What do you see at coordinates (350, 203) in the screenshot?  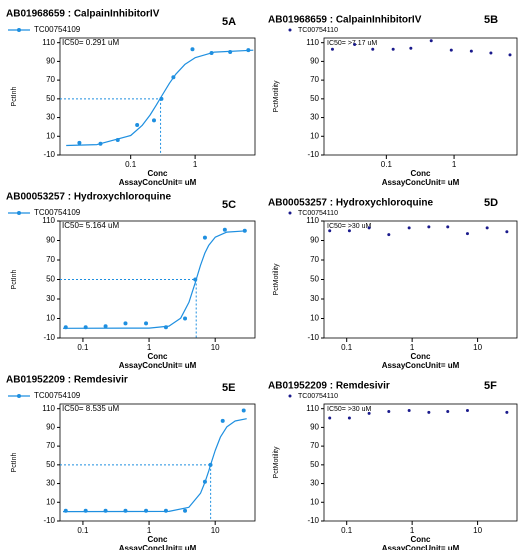 I see `panel-title: AB00053257 : Hydroxychloroquine` at bounding box center [350, 203].